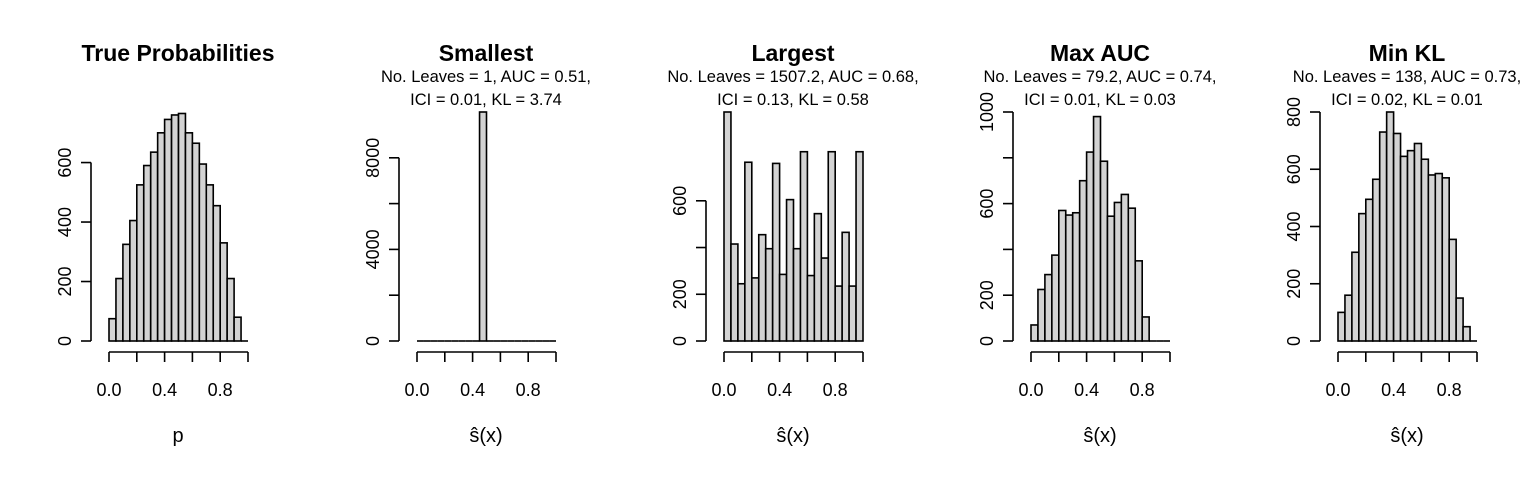 The height and width of the screenshot is (480, 1536). Describe the element at coordinates (1100, 53) in the screenshot. I see `panel-title: Max AUC` at that location.